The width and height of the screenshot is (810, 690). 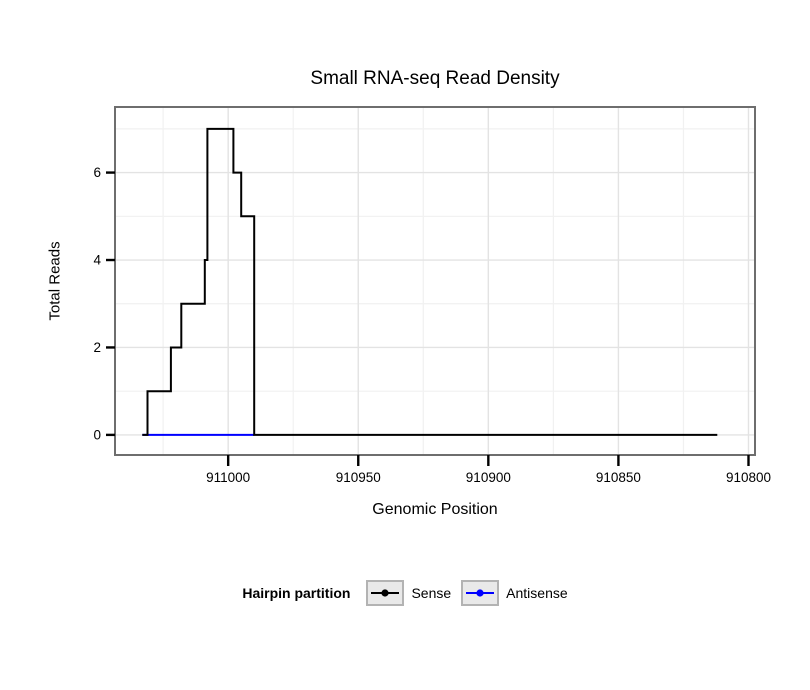 What do you see at coordinates (97, 260) in the screenshot?
I see `y-tick-label: 4` at bounding box center [97, 260].